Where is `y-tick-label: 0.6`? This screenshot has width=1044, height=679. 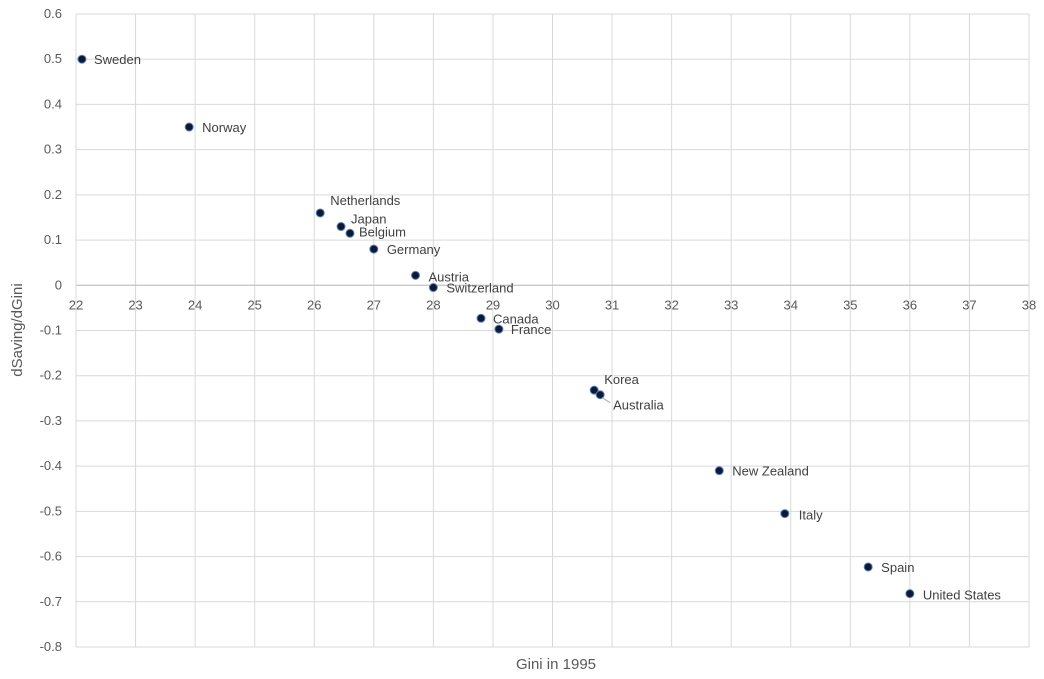 y-tick-label: 0.6 is located at coordinates (53, 13).